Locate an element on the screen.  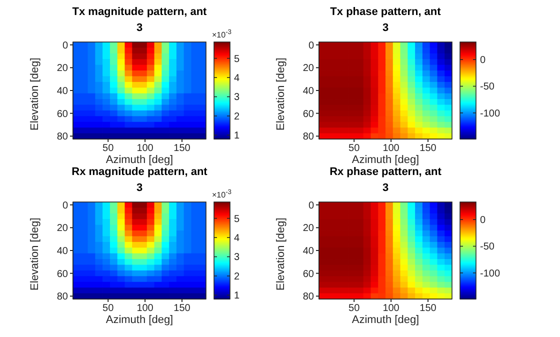
chart-title: Tx magnitude pattern, ant 3 is located at coordinates (139, 20).